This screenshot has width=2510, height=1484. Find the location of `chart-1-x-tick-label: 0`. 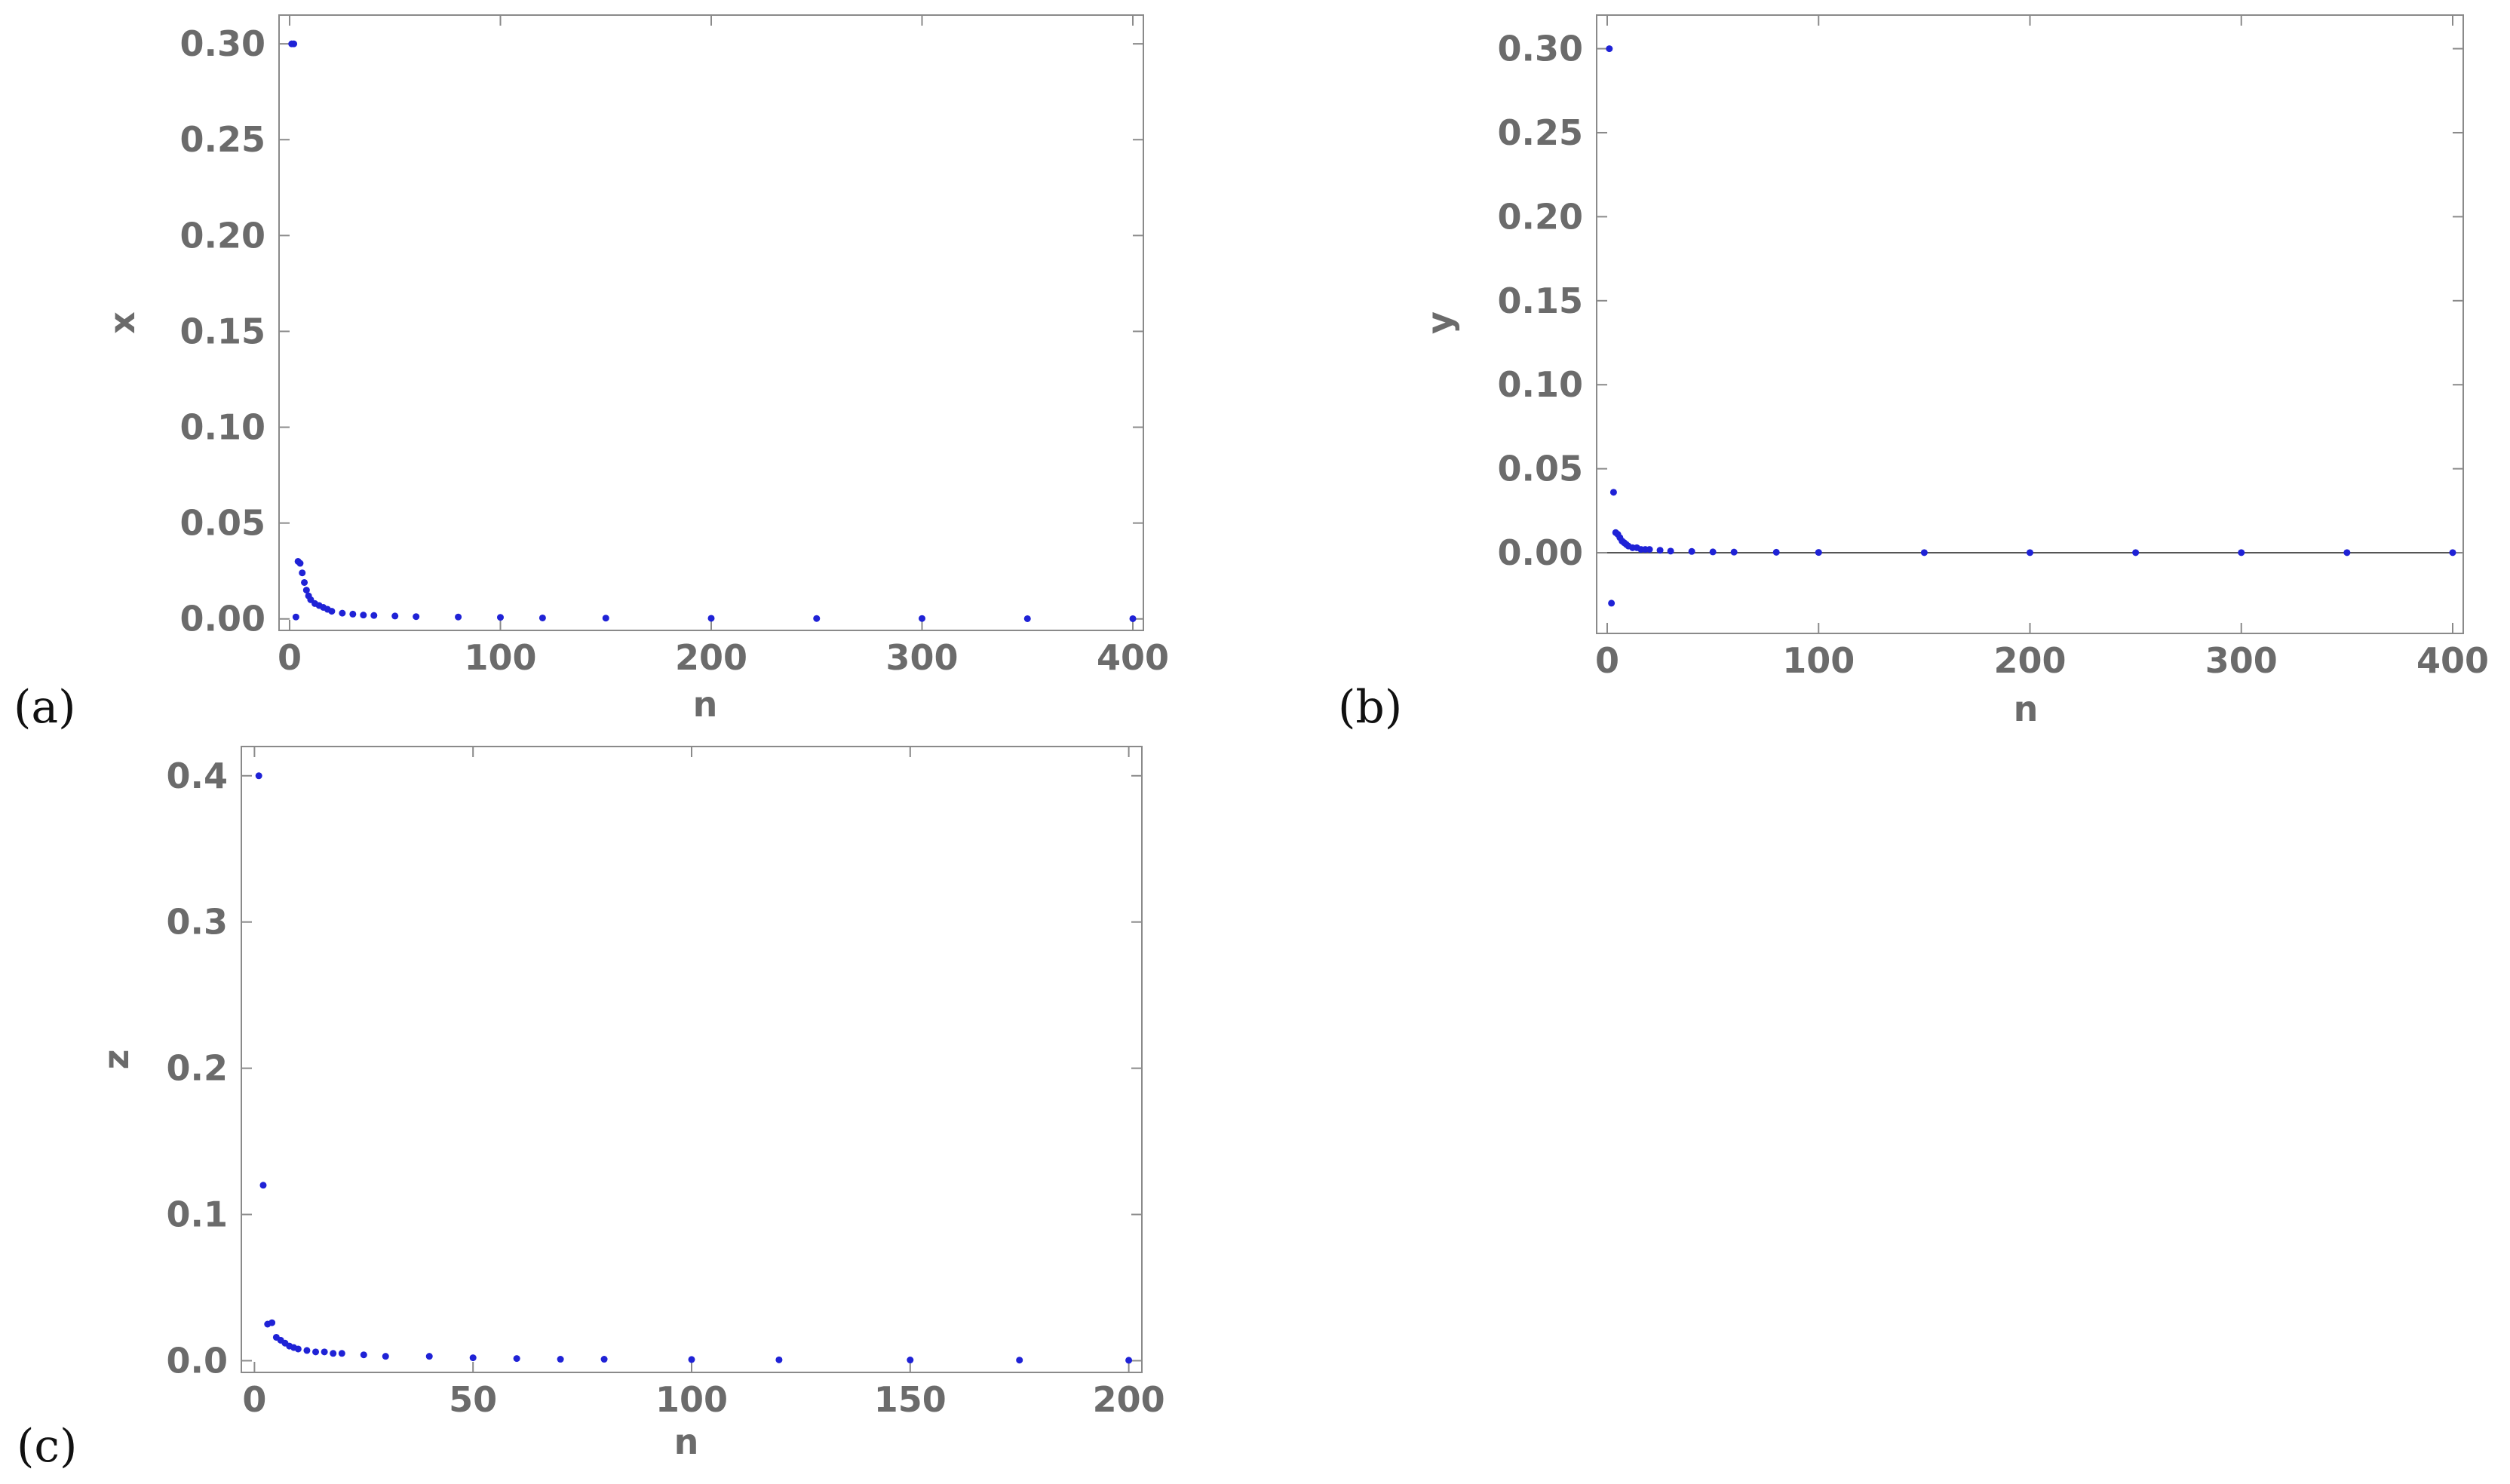

chart-1-x-tick-label: 0 is located at coordinates (1607, 660).